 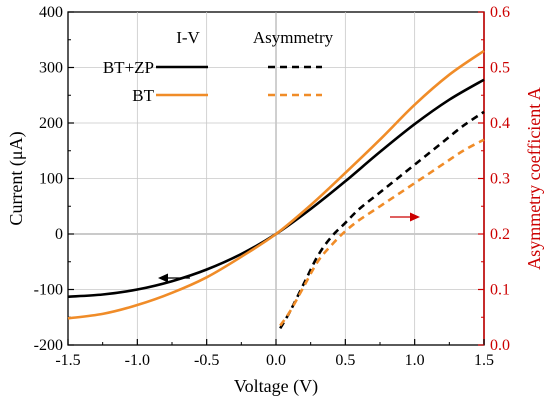 I want to click on y-right-tick-label: 0.6, so click(x=500, y=12).